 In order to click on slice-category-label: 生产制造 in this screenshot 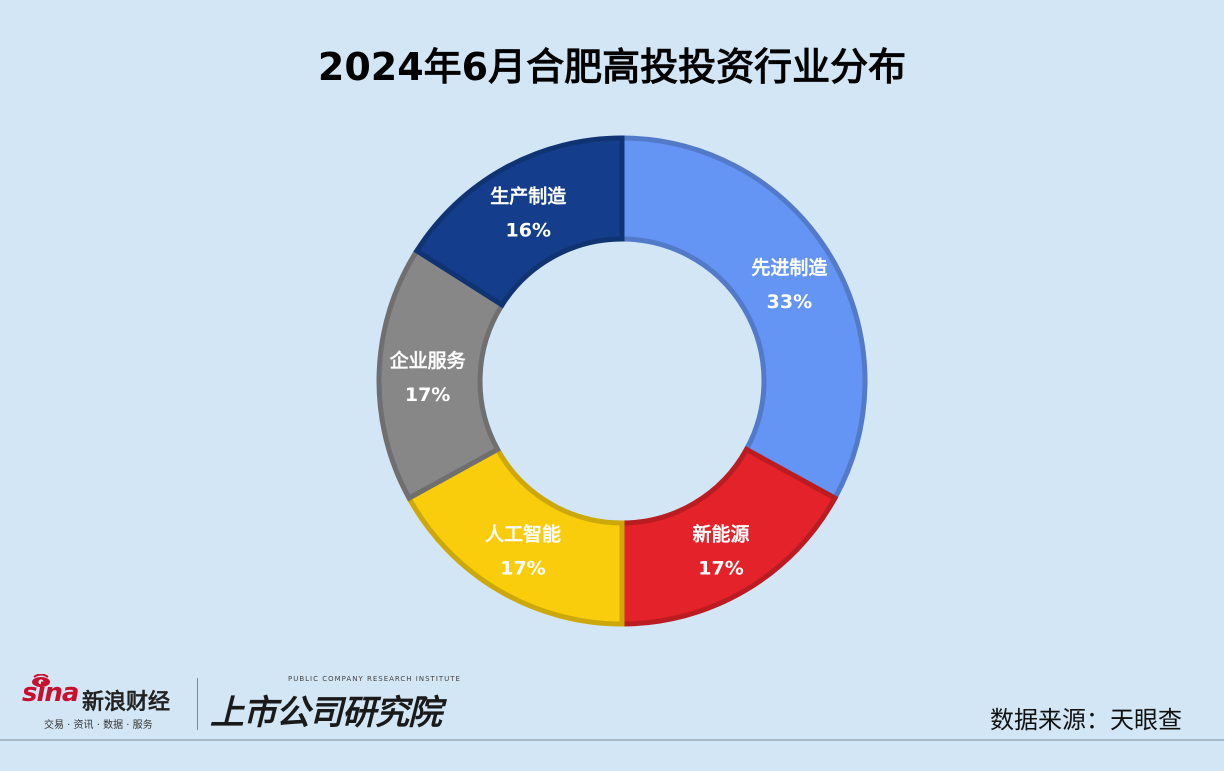, I will do `click(528, 196)`.